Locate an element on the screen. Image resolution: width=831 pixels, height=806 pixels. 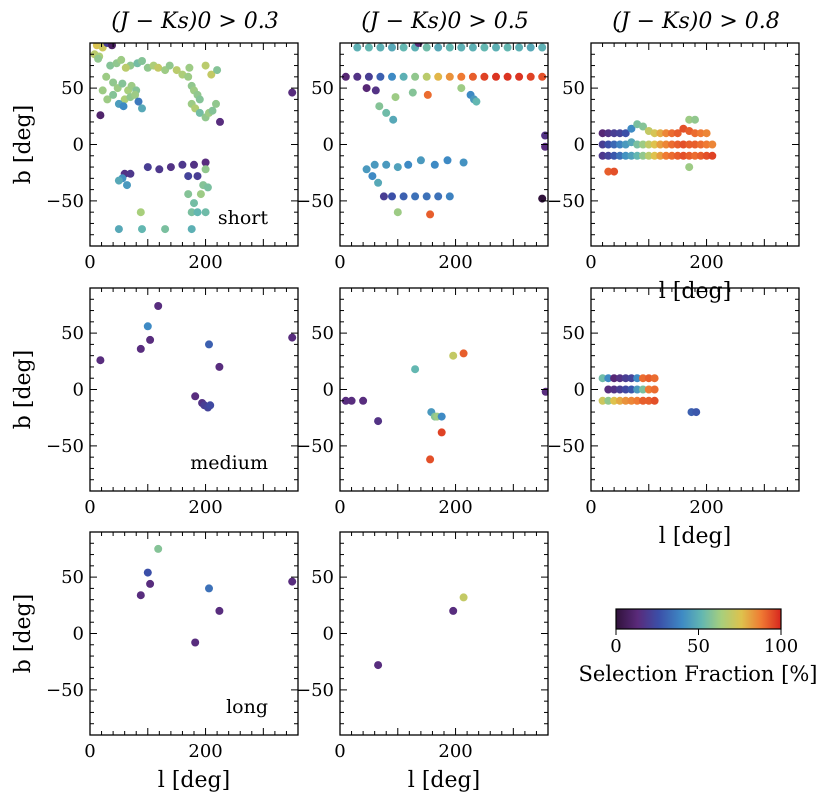
panel-r1-c2: 0 200 50 0 −50 l [deg] is located at coordinates (673, 418).